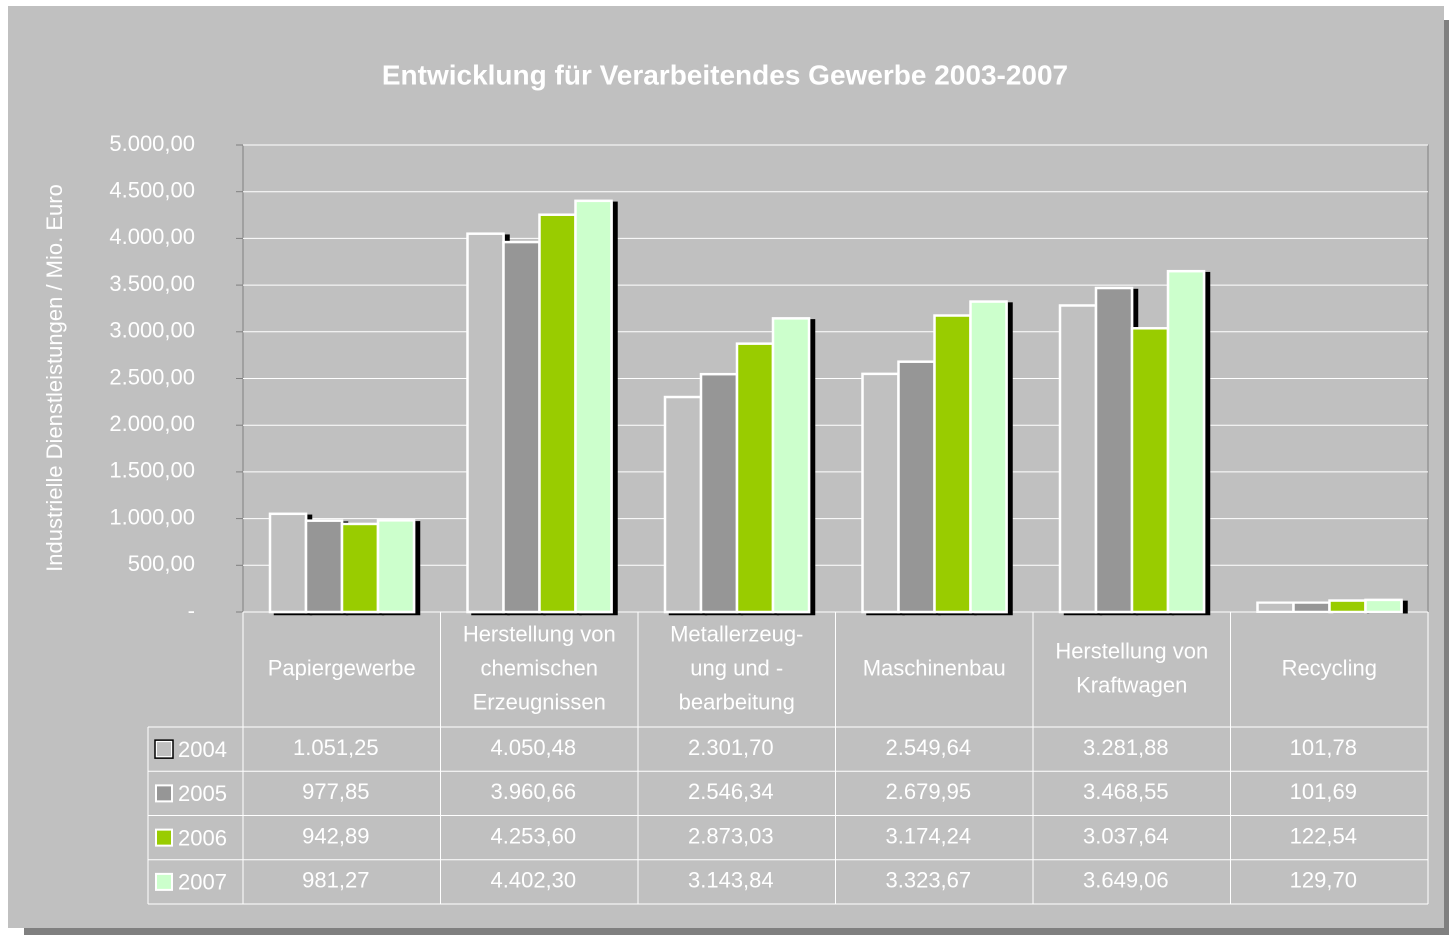  I want to click on table-value: 129,70, so click(1323, 880).